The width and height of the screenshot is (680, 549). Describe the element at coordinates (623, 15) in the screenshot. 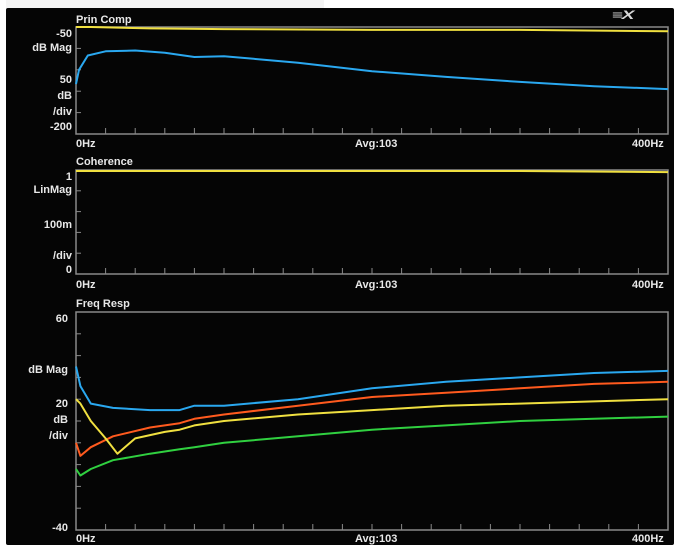

I see `corner-logo: ≡X` at that location.